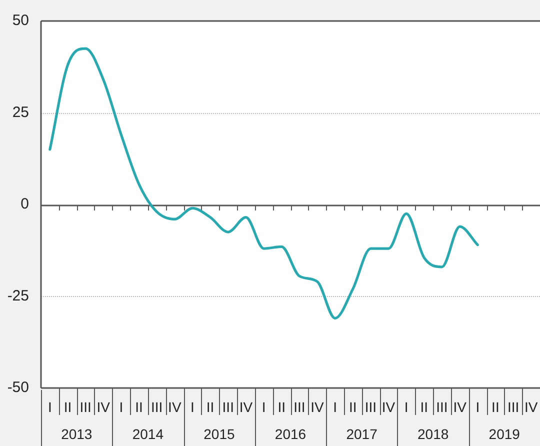 This screenshot has width=540, height=446. What do you see at coordinates (433, 434) in the screenshot?
I see `text: 2018` at bounding box center [433, 434].